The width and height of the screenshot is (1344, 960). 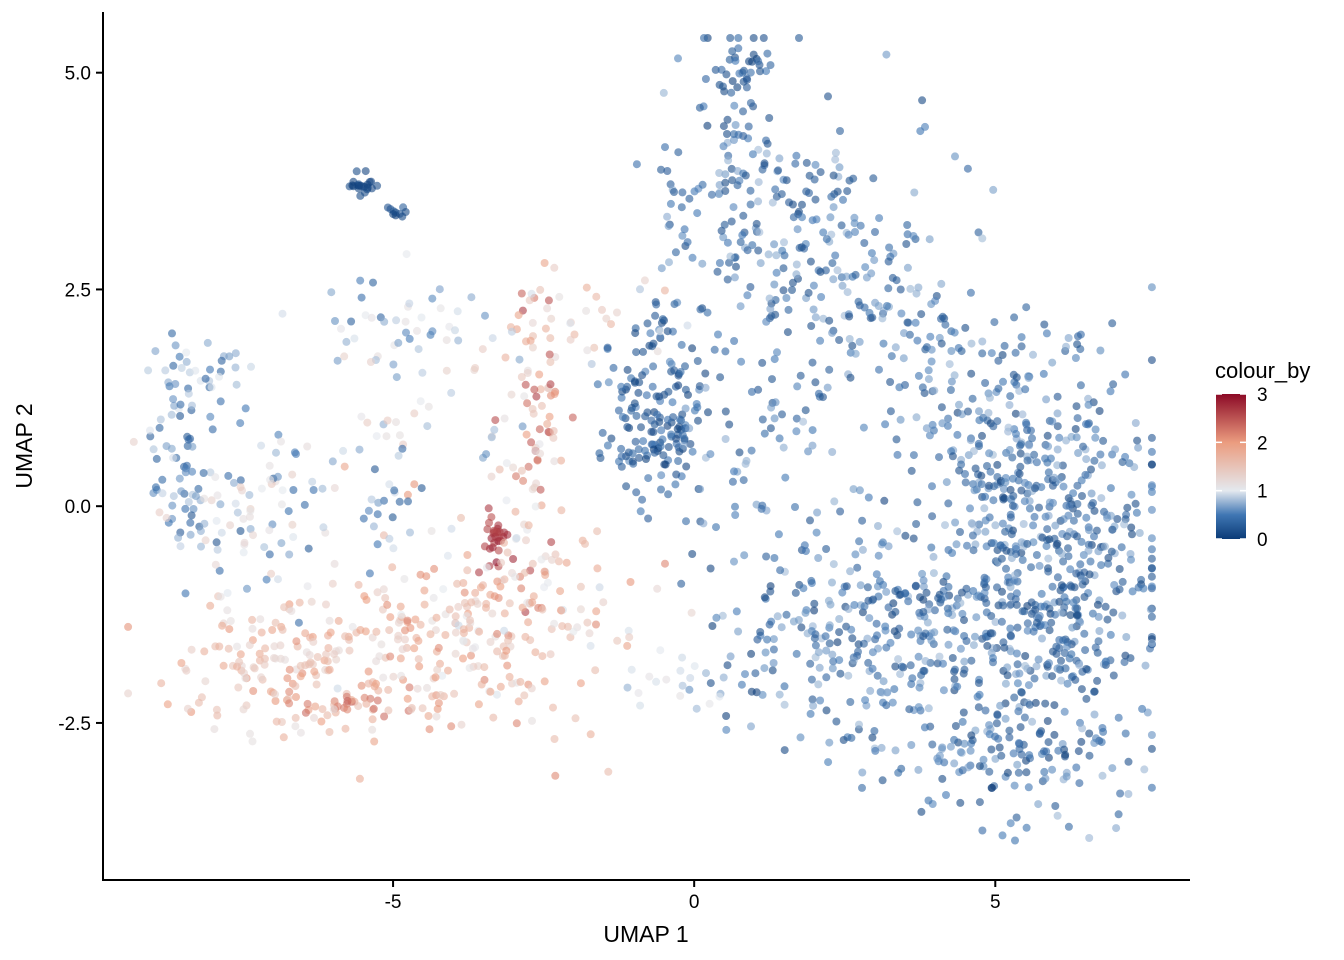 I want to click on y-tick-label: 0.0, so click(x=78, y=507).